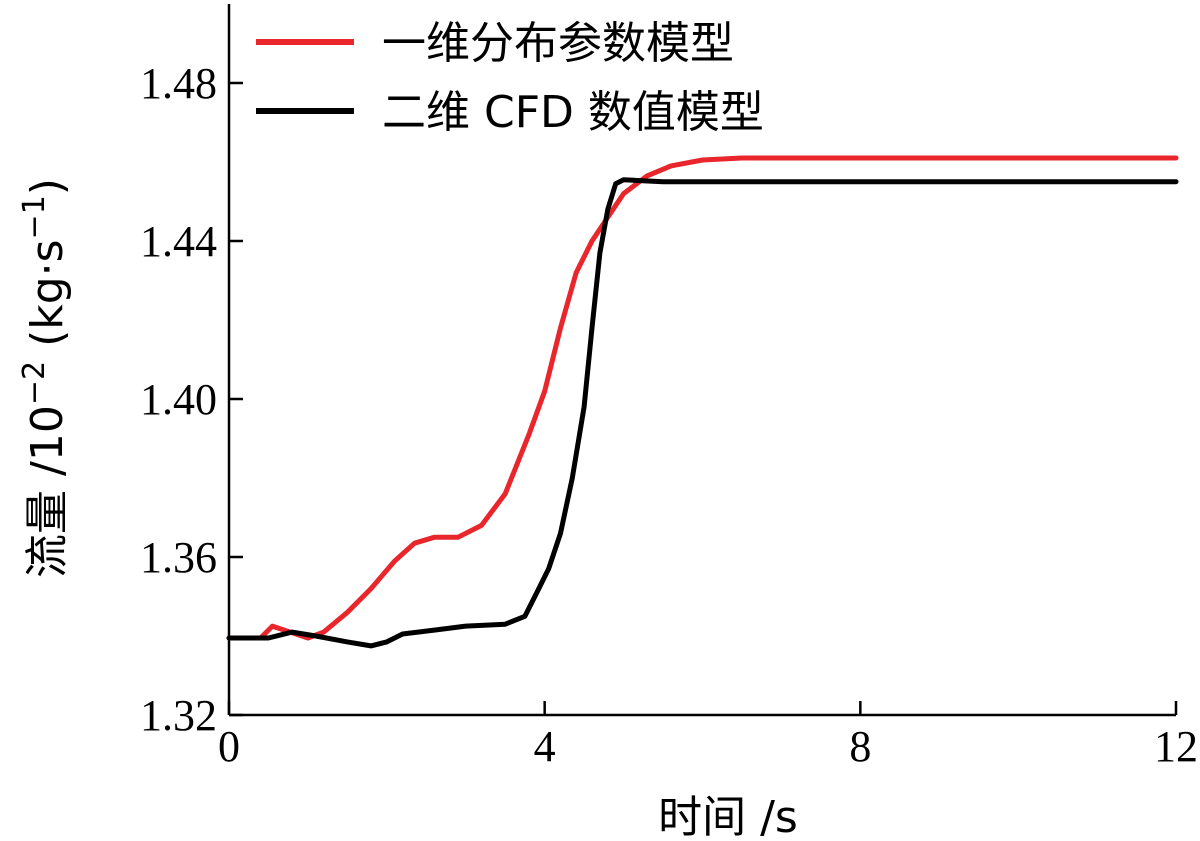  Describe the element at coordinates (558, 43) in the screenshot. I see `legend-label-series-1: 一维分布参数模型` at that location.